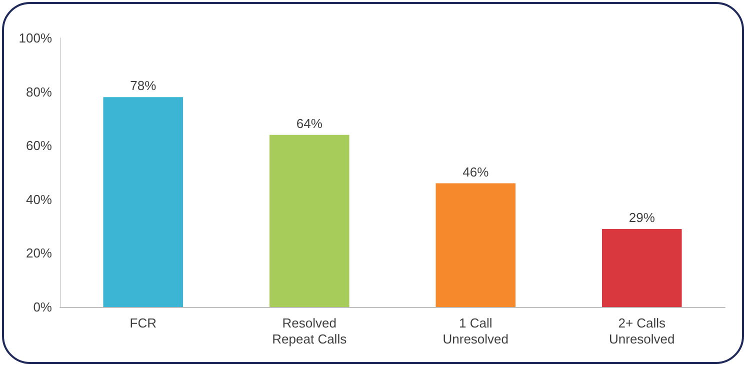  I want to click on data-label: 64%, so click(309, 123).